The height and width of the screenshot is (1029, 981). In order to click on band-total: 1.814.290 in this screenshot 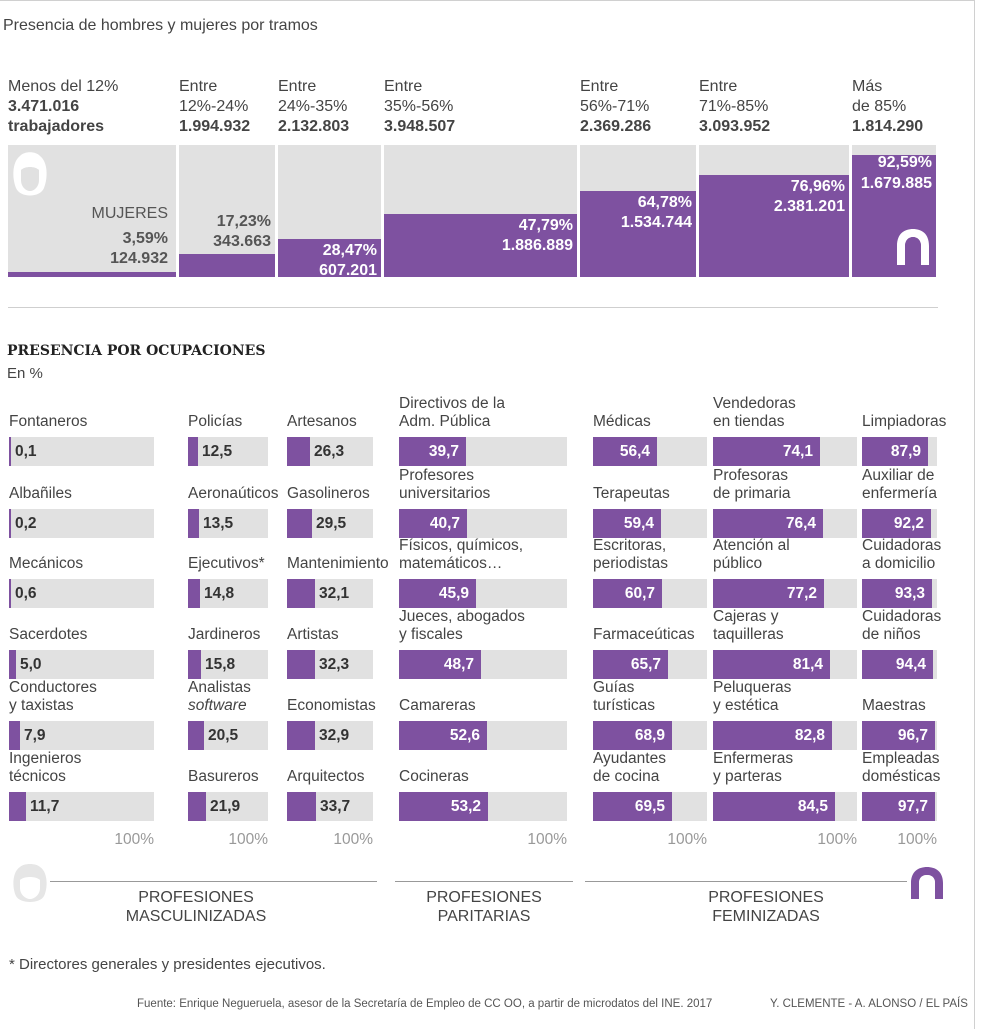, I will do `click(888, 126)`.